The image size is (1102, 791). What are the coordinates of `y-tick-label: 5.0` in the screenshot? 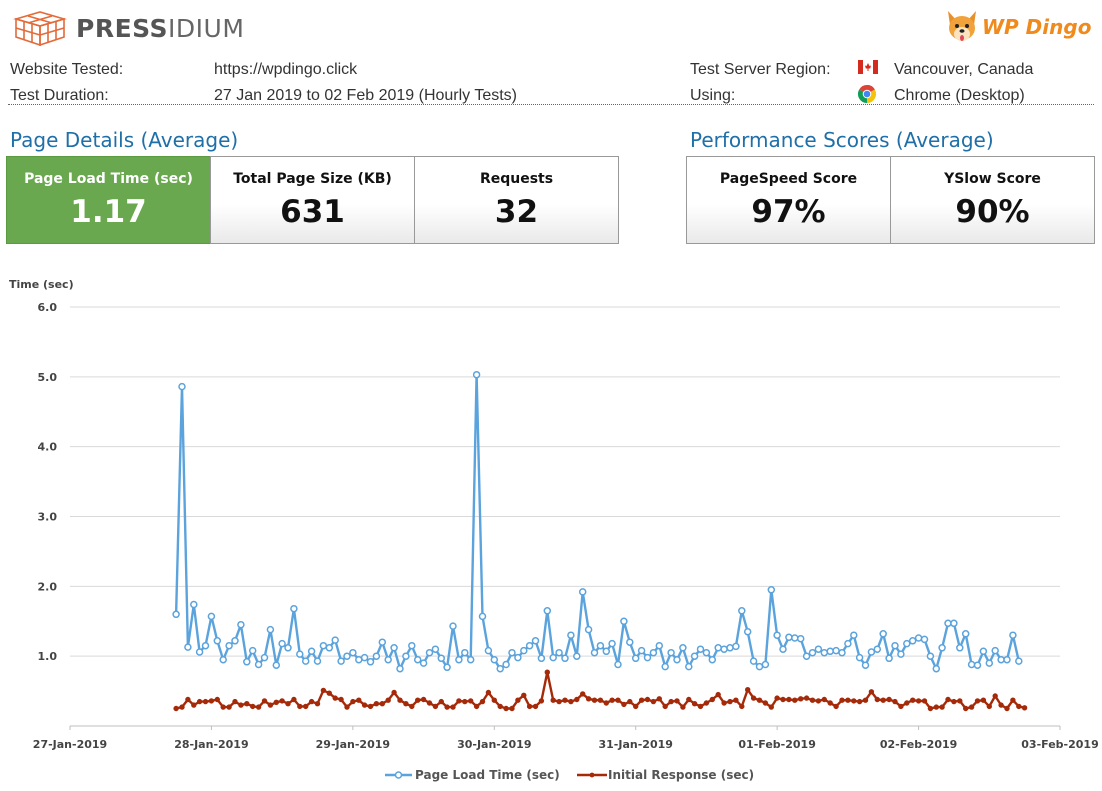 It's located at (48, 377).